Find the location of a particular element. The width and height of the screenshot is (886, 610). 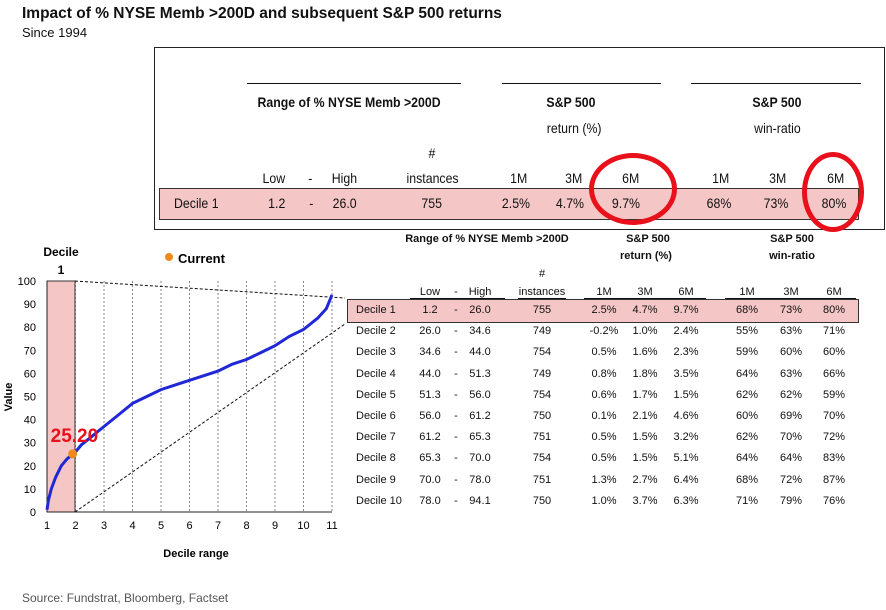

table-cell-label: Decile 6 is located at coordinates (376, 416).